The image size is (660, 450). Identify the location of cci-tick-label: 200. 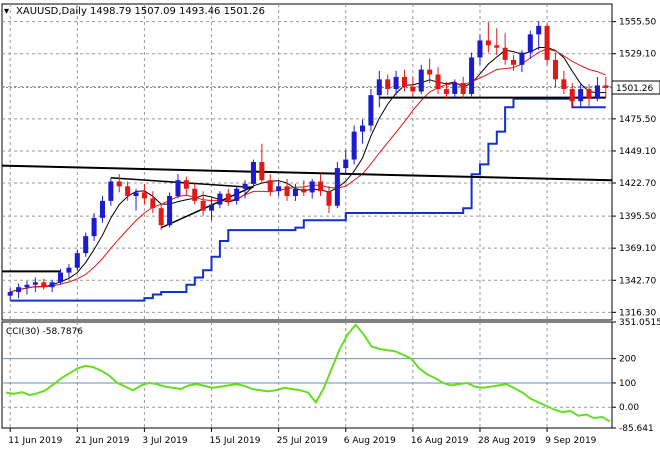
(627, 360).